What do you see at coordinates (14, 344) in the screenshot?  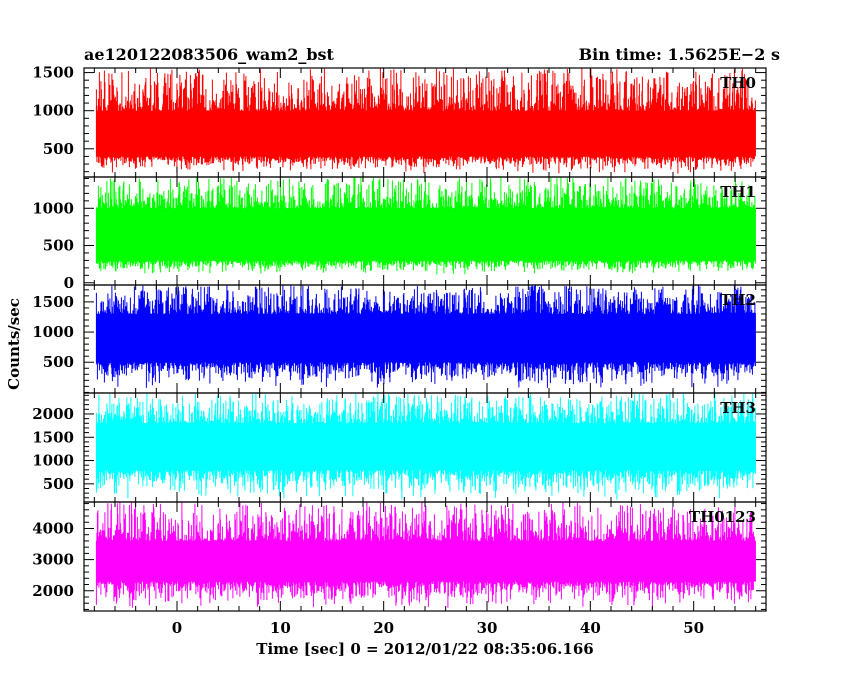 I see `y-axis-label: Counts/sec` at bounding box center [14, 344].